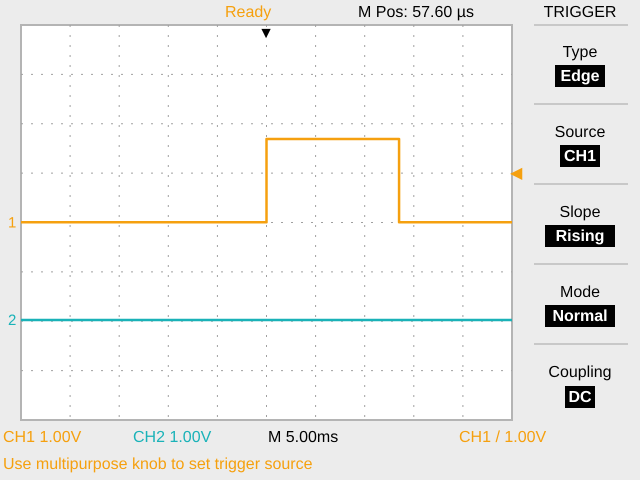 The height and width of the screenshot is (480, 640). What do you see at coordinates (580, 212) in the screenshot?
I see `text: Slope` at bounding box center [580, 212].